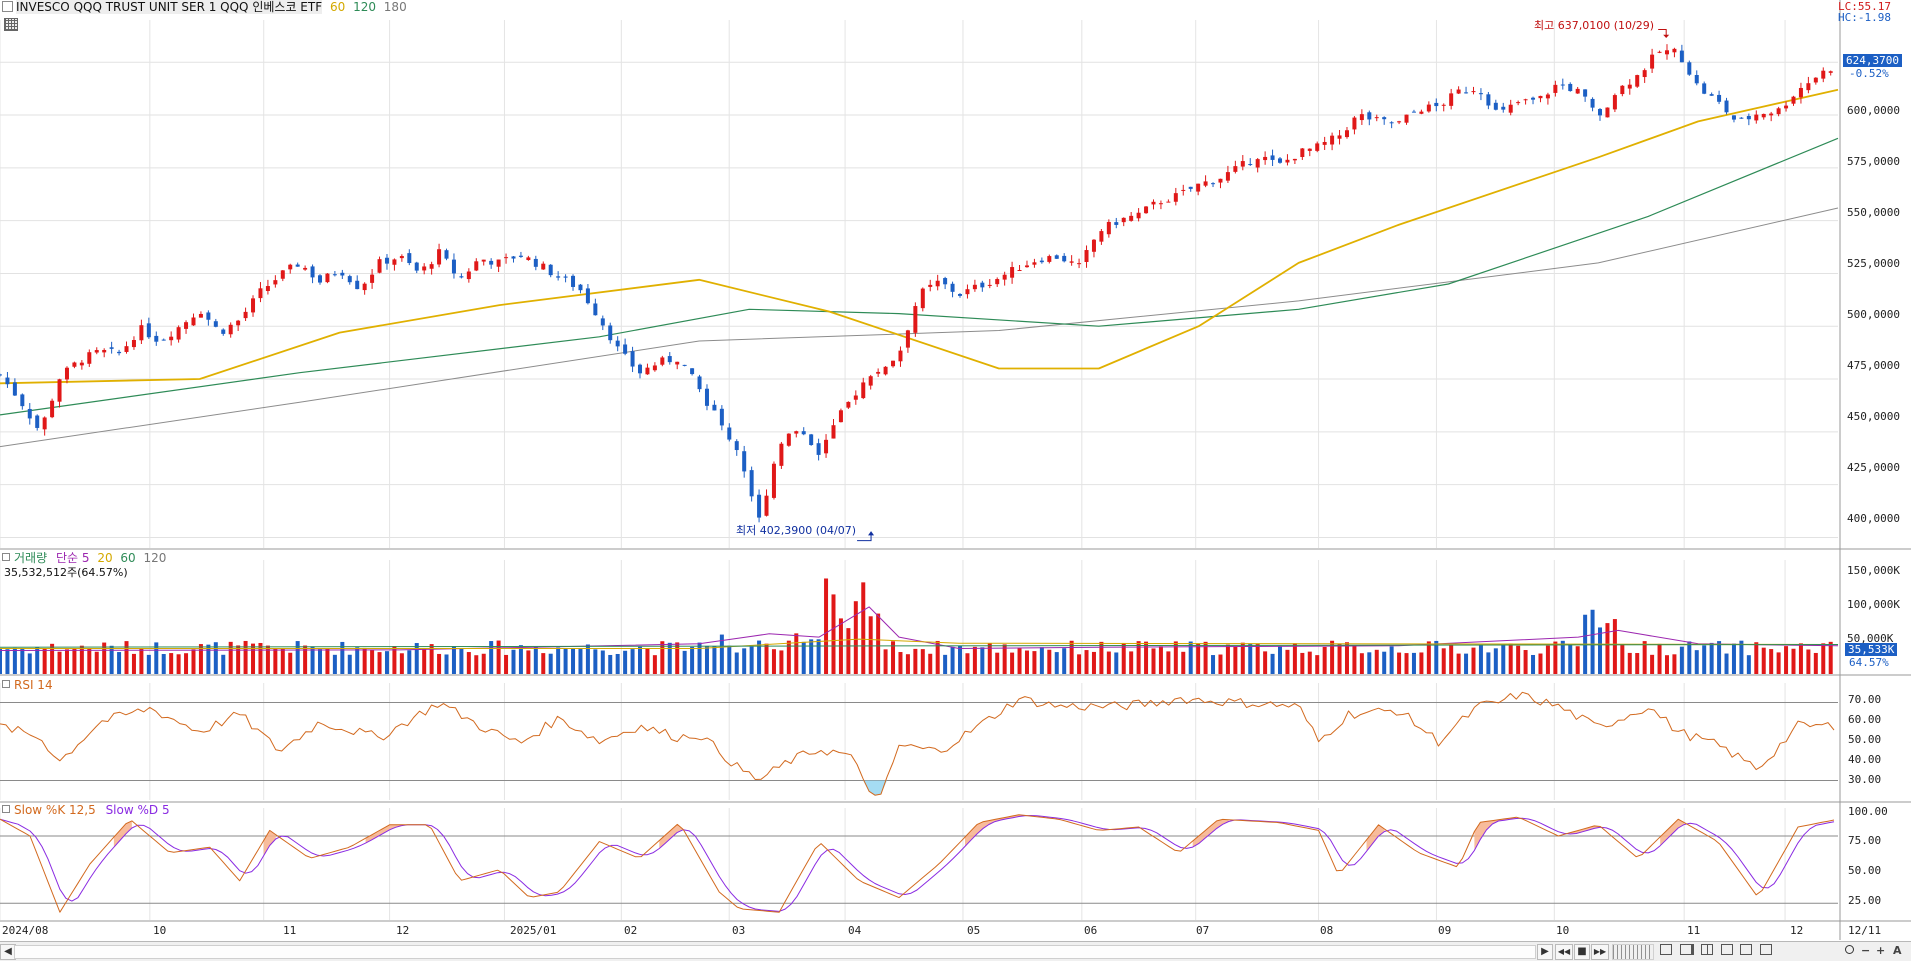  I want to click on volume-ma5-line, so click(919, 628).